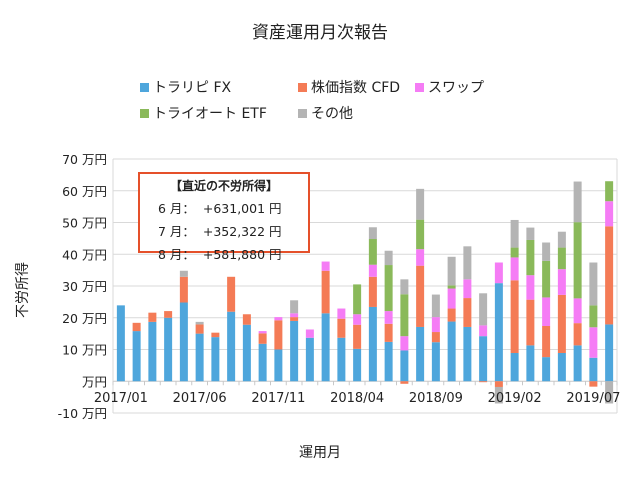  Describe the element at coordinates (121, 398) in the screenshot. I see `x-tick-label: 2017/01` at that location.